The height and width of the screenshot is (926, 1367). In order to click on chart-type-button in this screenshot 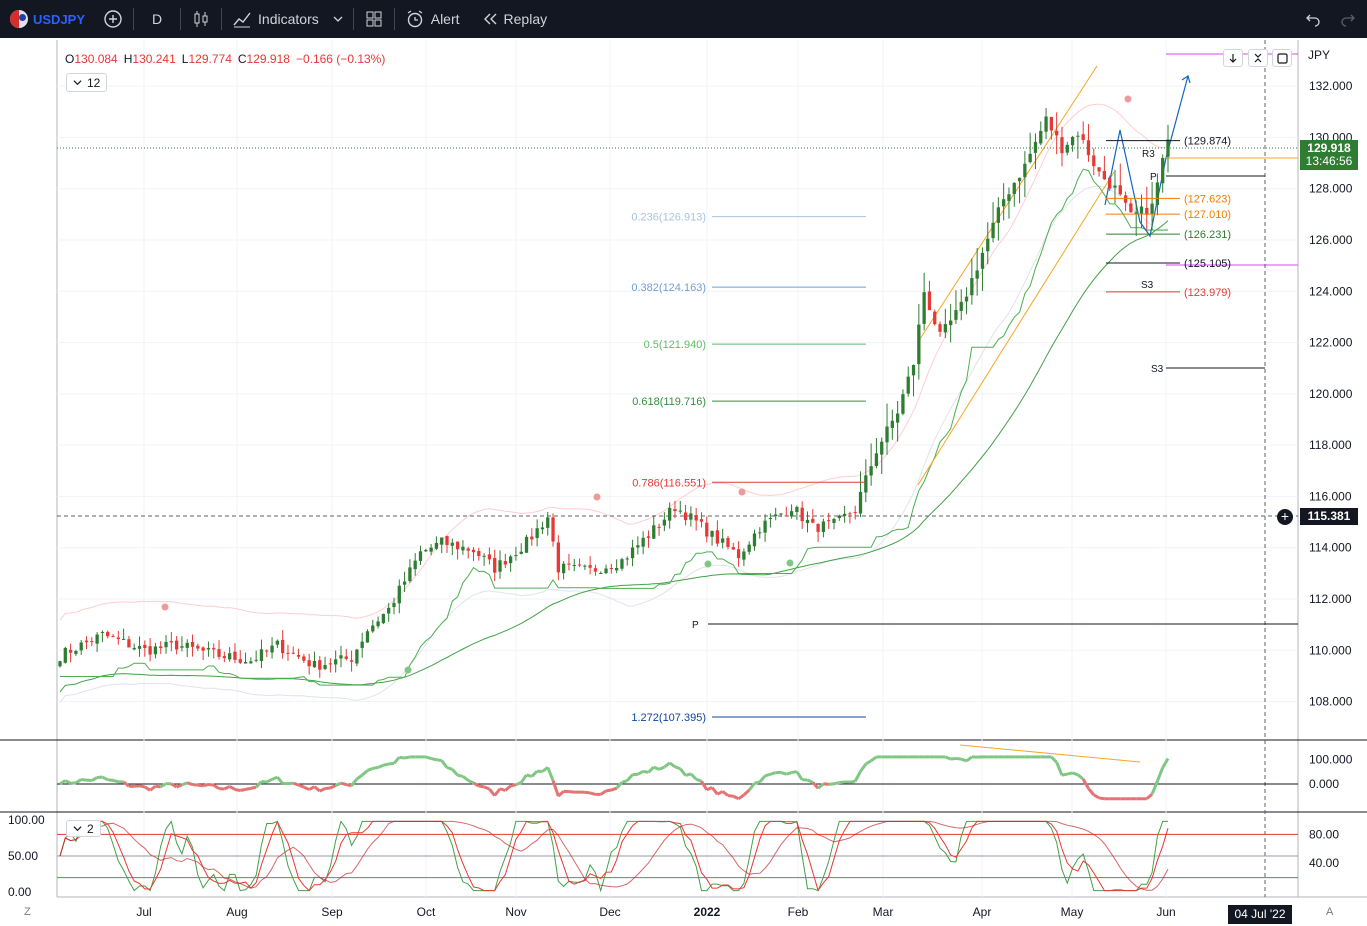, I will do `click(201, 19)`.